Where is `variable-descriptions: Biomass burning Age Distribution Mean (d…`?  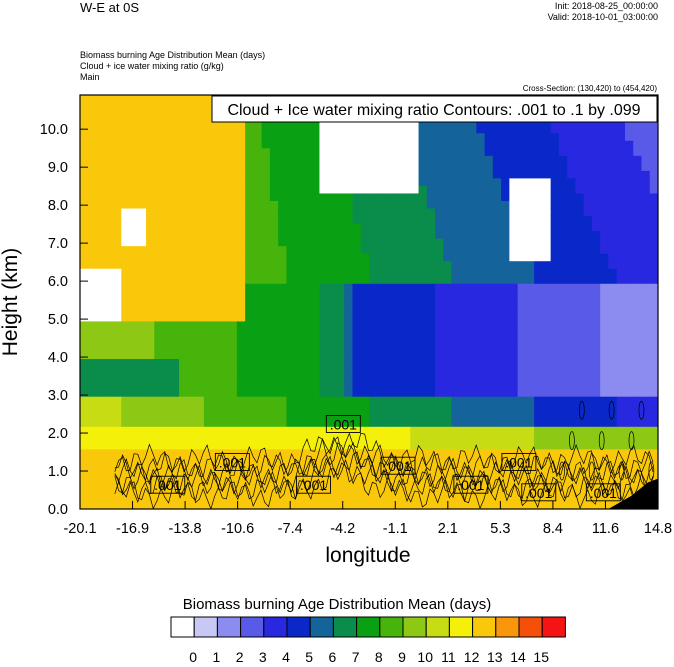
variable-descriptions: Biomass burning Age Distribution Mean (d… is located at coordinates (172, 66).